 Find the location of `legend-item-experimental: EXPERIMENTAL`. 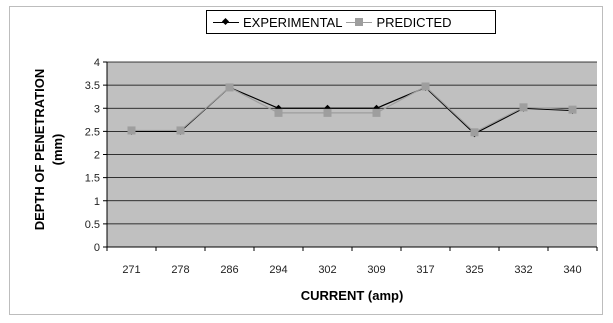

legend-item-experimental: EXPERIMENTAL is located at coordinates (277, 22).